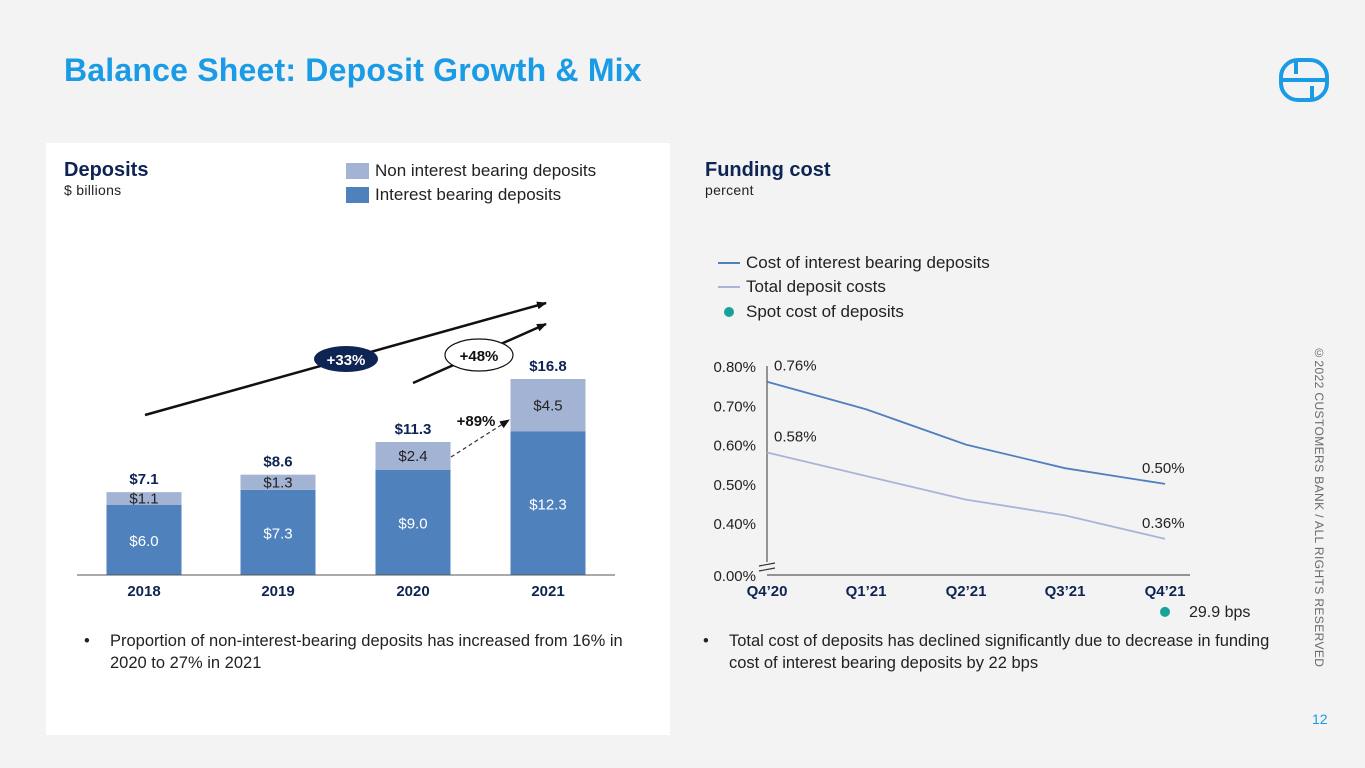 The width and height of the screenshot is (1365, 768). I want to click on bar-label-interest-2019: $7.3, so click(277, 533).